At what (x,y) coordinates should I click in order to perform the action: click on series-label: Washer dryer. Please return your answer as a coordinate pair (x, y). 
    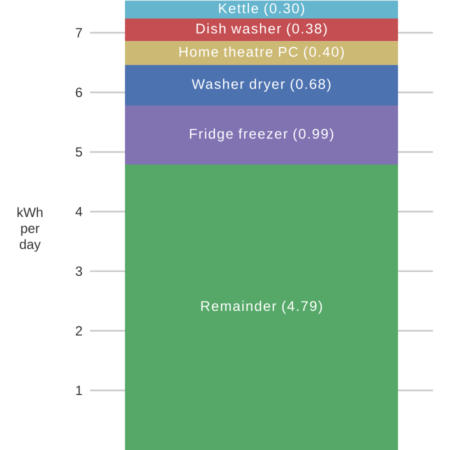
    Looking at the image, I should click on (238, 85).